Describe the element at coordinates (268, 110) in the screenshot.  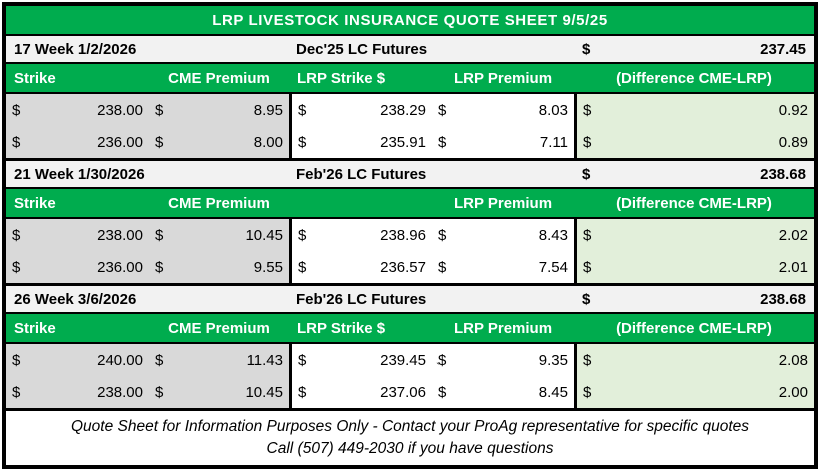
I see `cme-premium-value: 8.95` at that location.